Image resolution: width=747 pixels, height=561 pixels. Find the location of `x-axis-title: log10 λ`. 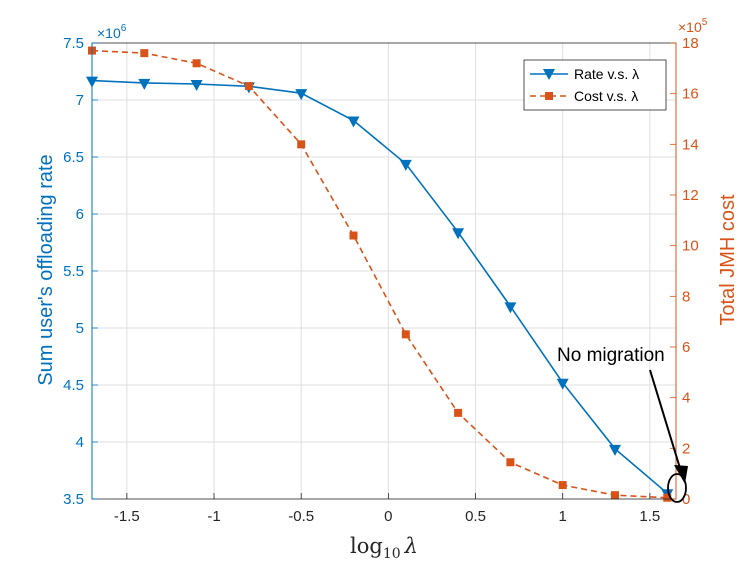

x-axis-title: log10 λ is located at coordinates (384, 547).